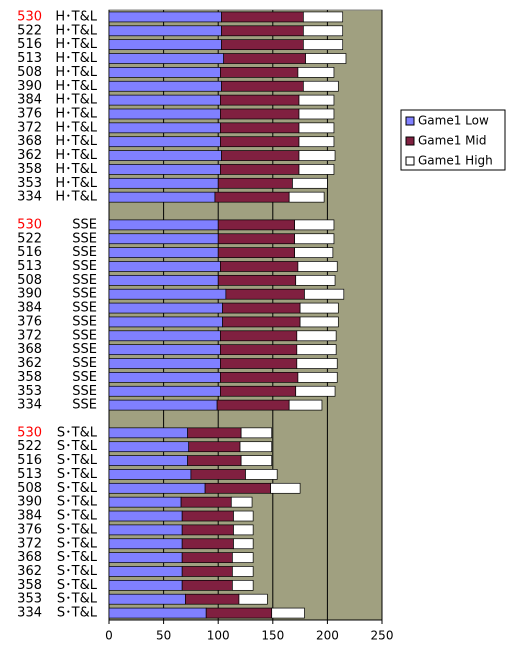 This screenshot has height=650, width=507. Describe the element at coordinates (218, 636) in the screenshot. I see `x-tick-label: 100` at that location.